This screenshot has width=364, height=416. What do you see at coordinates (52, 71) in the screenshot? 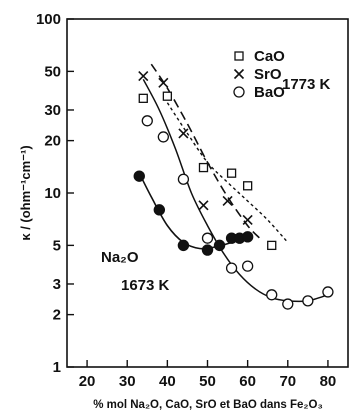
I see `y-tick-label-7: 50` at bounding box center [52, 71].